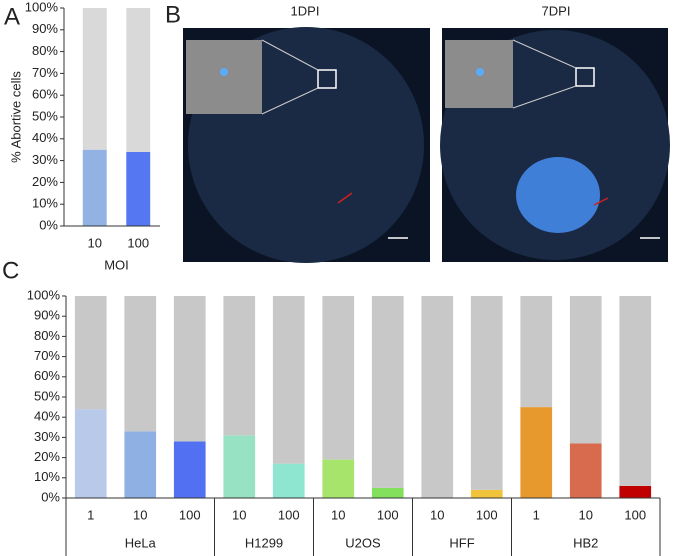 This screenshot has width=677, height=556. What do you see at coordinates (556, 10) in the screenshot?
I see `image-title: 7DPI` at bounding box center [556, 10].